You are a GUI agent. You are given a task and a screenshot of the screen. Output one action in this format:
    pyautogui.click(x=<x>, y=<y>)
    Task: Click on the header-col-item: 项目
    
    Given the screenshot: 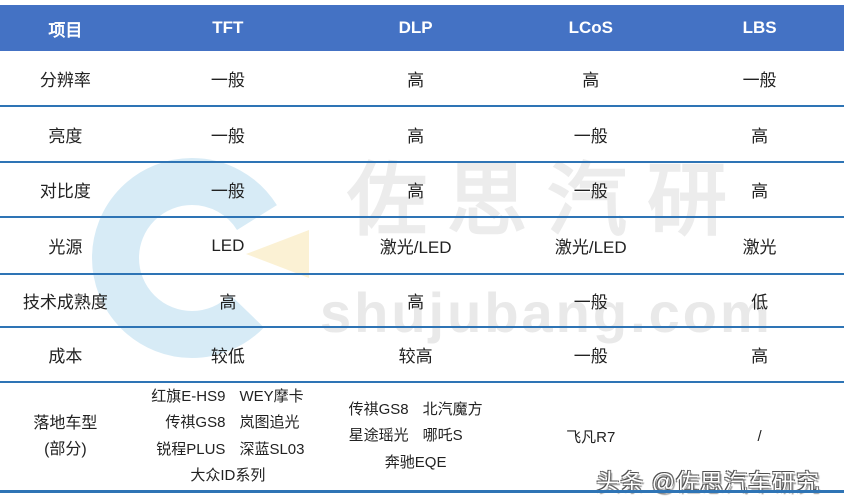 What is the action you would take?
    pyautogui.click(x=65, y=30)
    